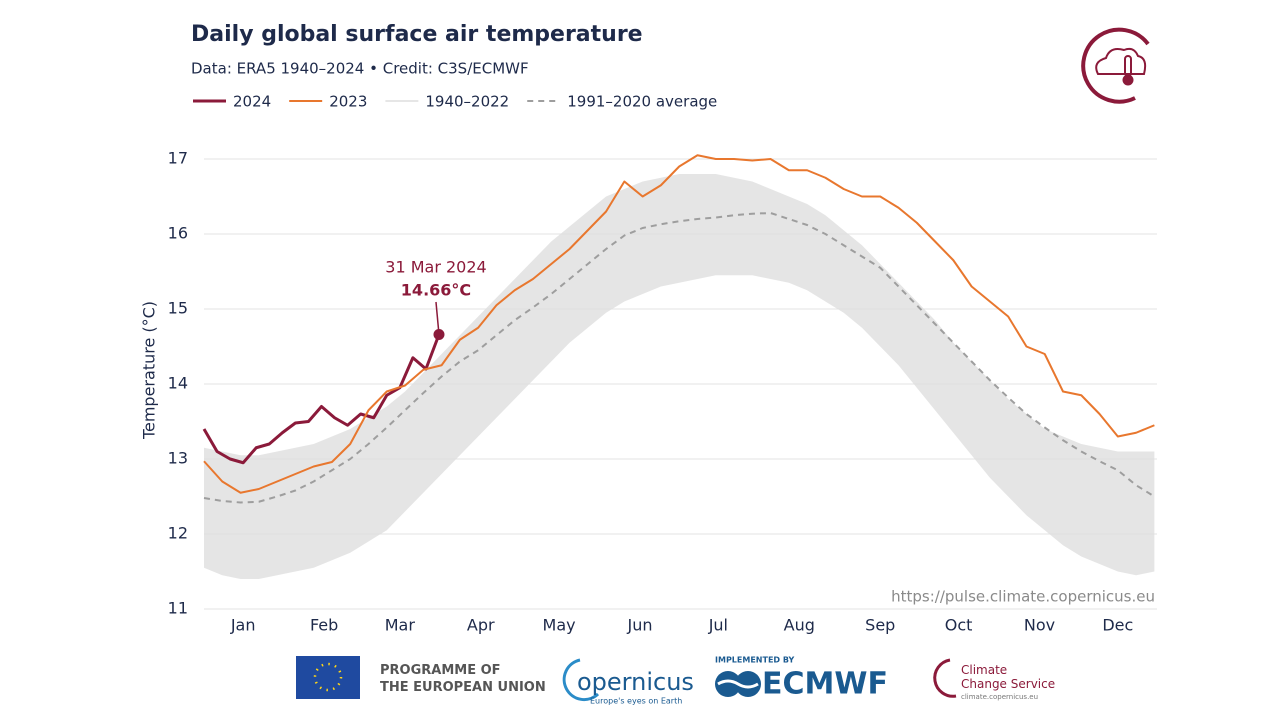  What do you see at coordinates (642, 102) in the screenshot?
I see `legend-label: 1991–2020 average` at bounding box center [642, 102].